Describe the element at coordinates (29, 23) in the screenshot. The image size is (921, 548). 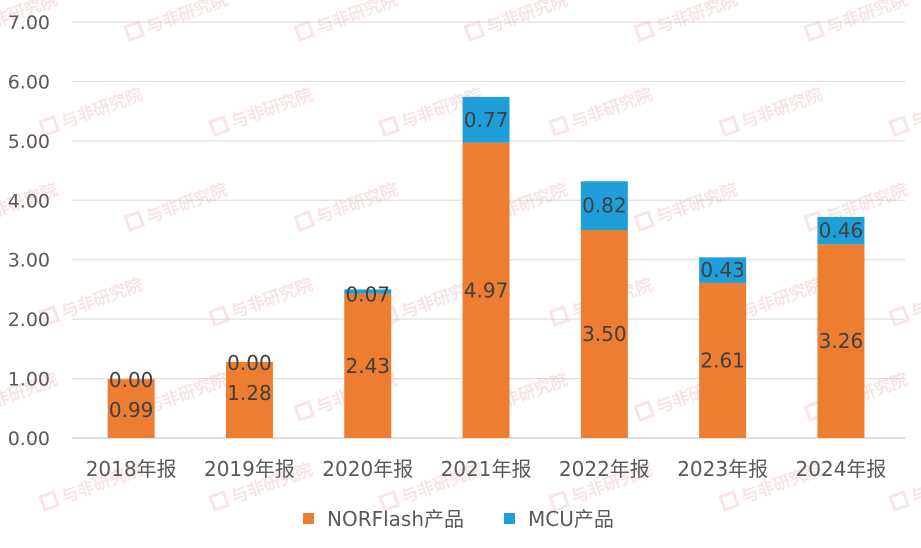
I see `y-tick-label: 7.00` at that location.